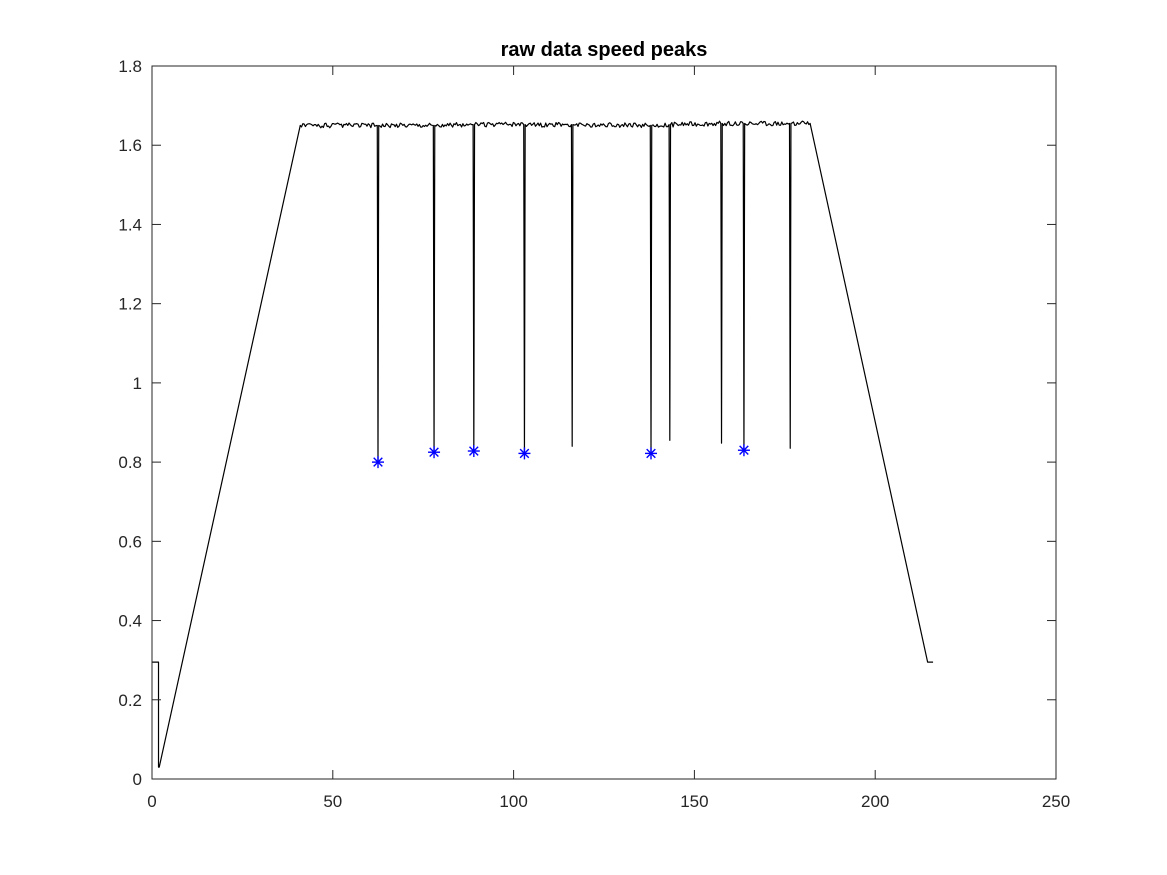  What do you see at coordinates (332, 801) in the screenshot?
I see `x-tick-label: 50` at bounding box center [332, 801].